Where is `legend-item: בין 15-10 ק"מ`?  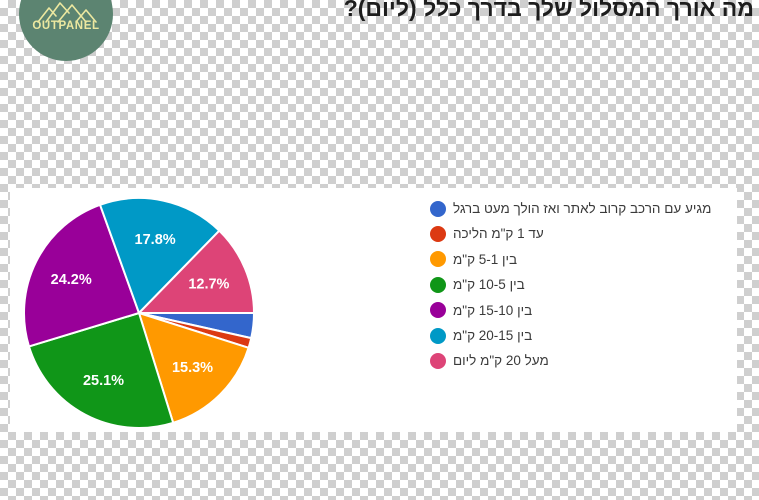
legend-item: בין 15-10 ק"מ is located at coordinates (570, 310).